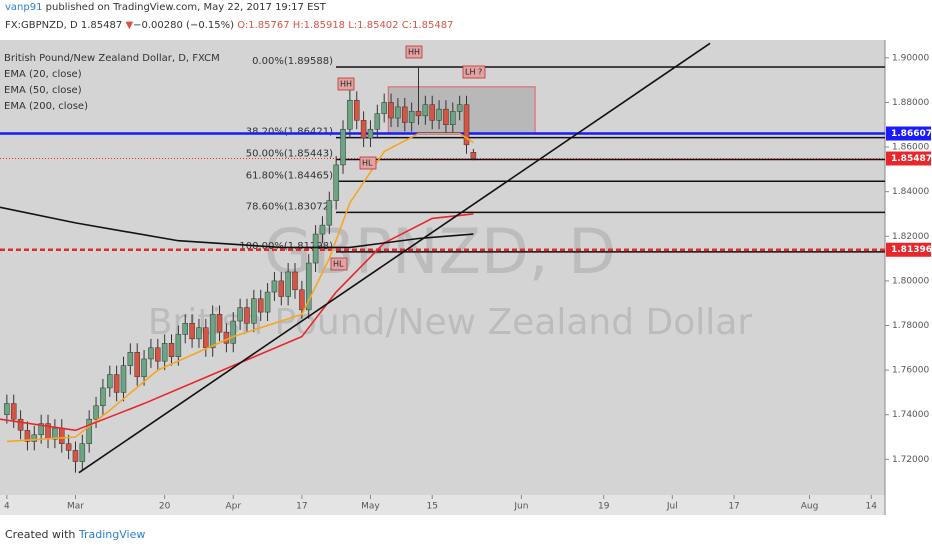 Image resolution: width=932 pixels, height=550 pixels. What do you see at coordinates (367, 163) in the screenshot?
I see `annotation: HL` at bounding box center [367, 163].